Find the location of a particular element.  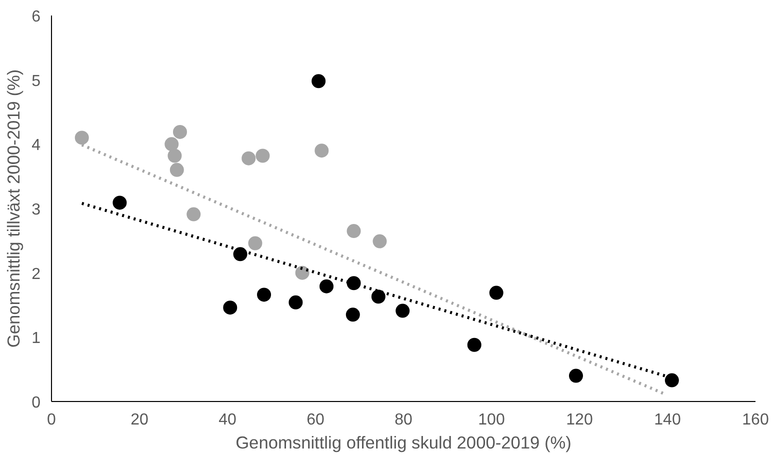

x-tick-label: 100 is located at coordinates (491, 420).